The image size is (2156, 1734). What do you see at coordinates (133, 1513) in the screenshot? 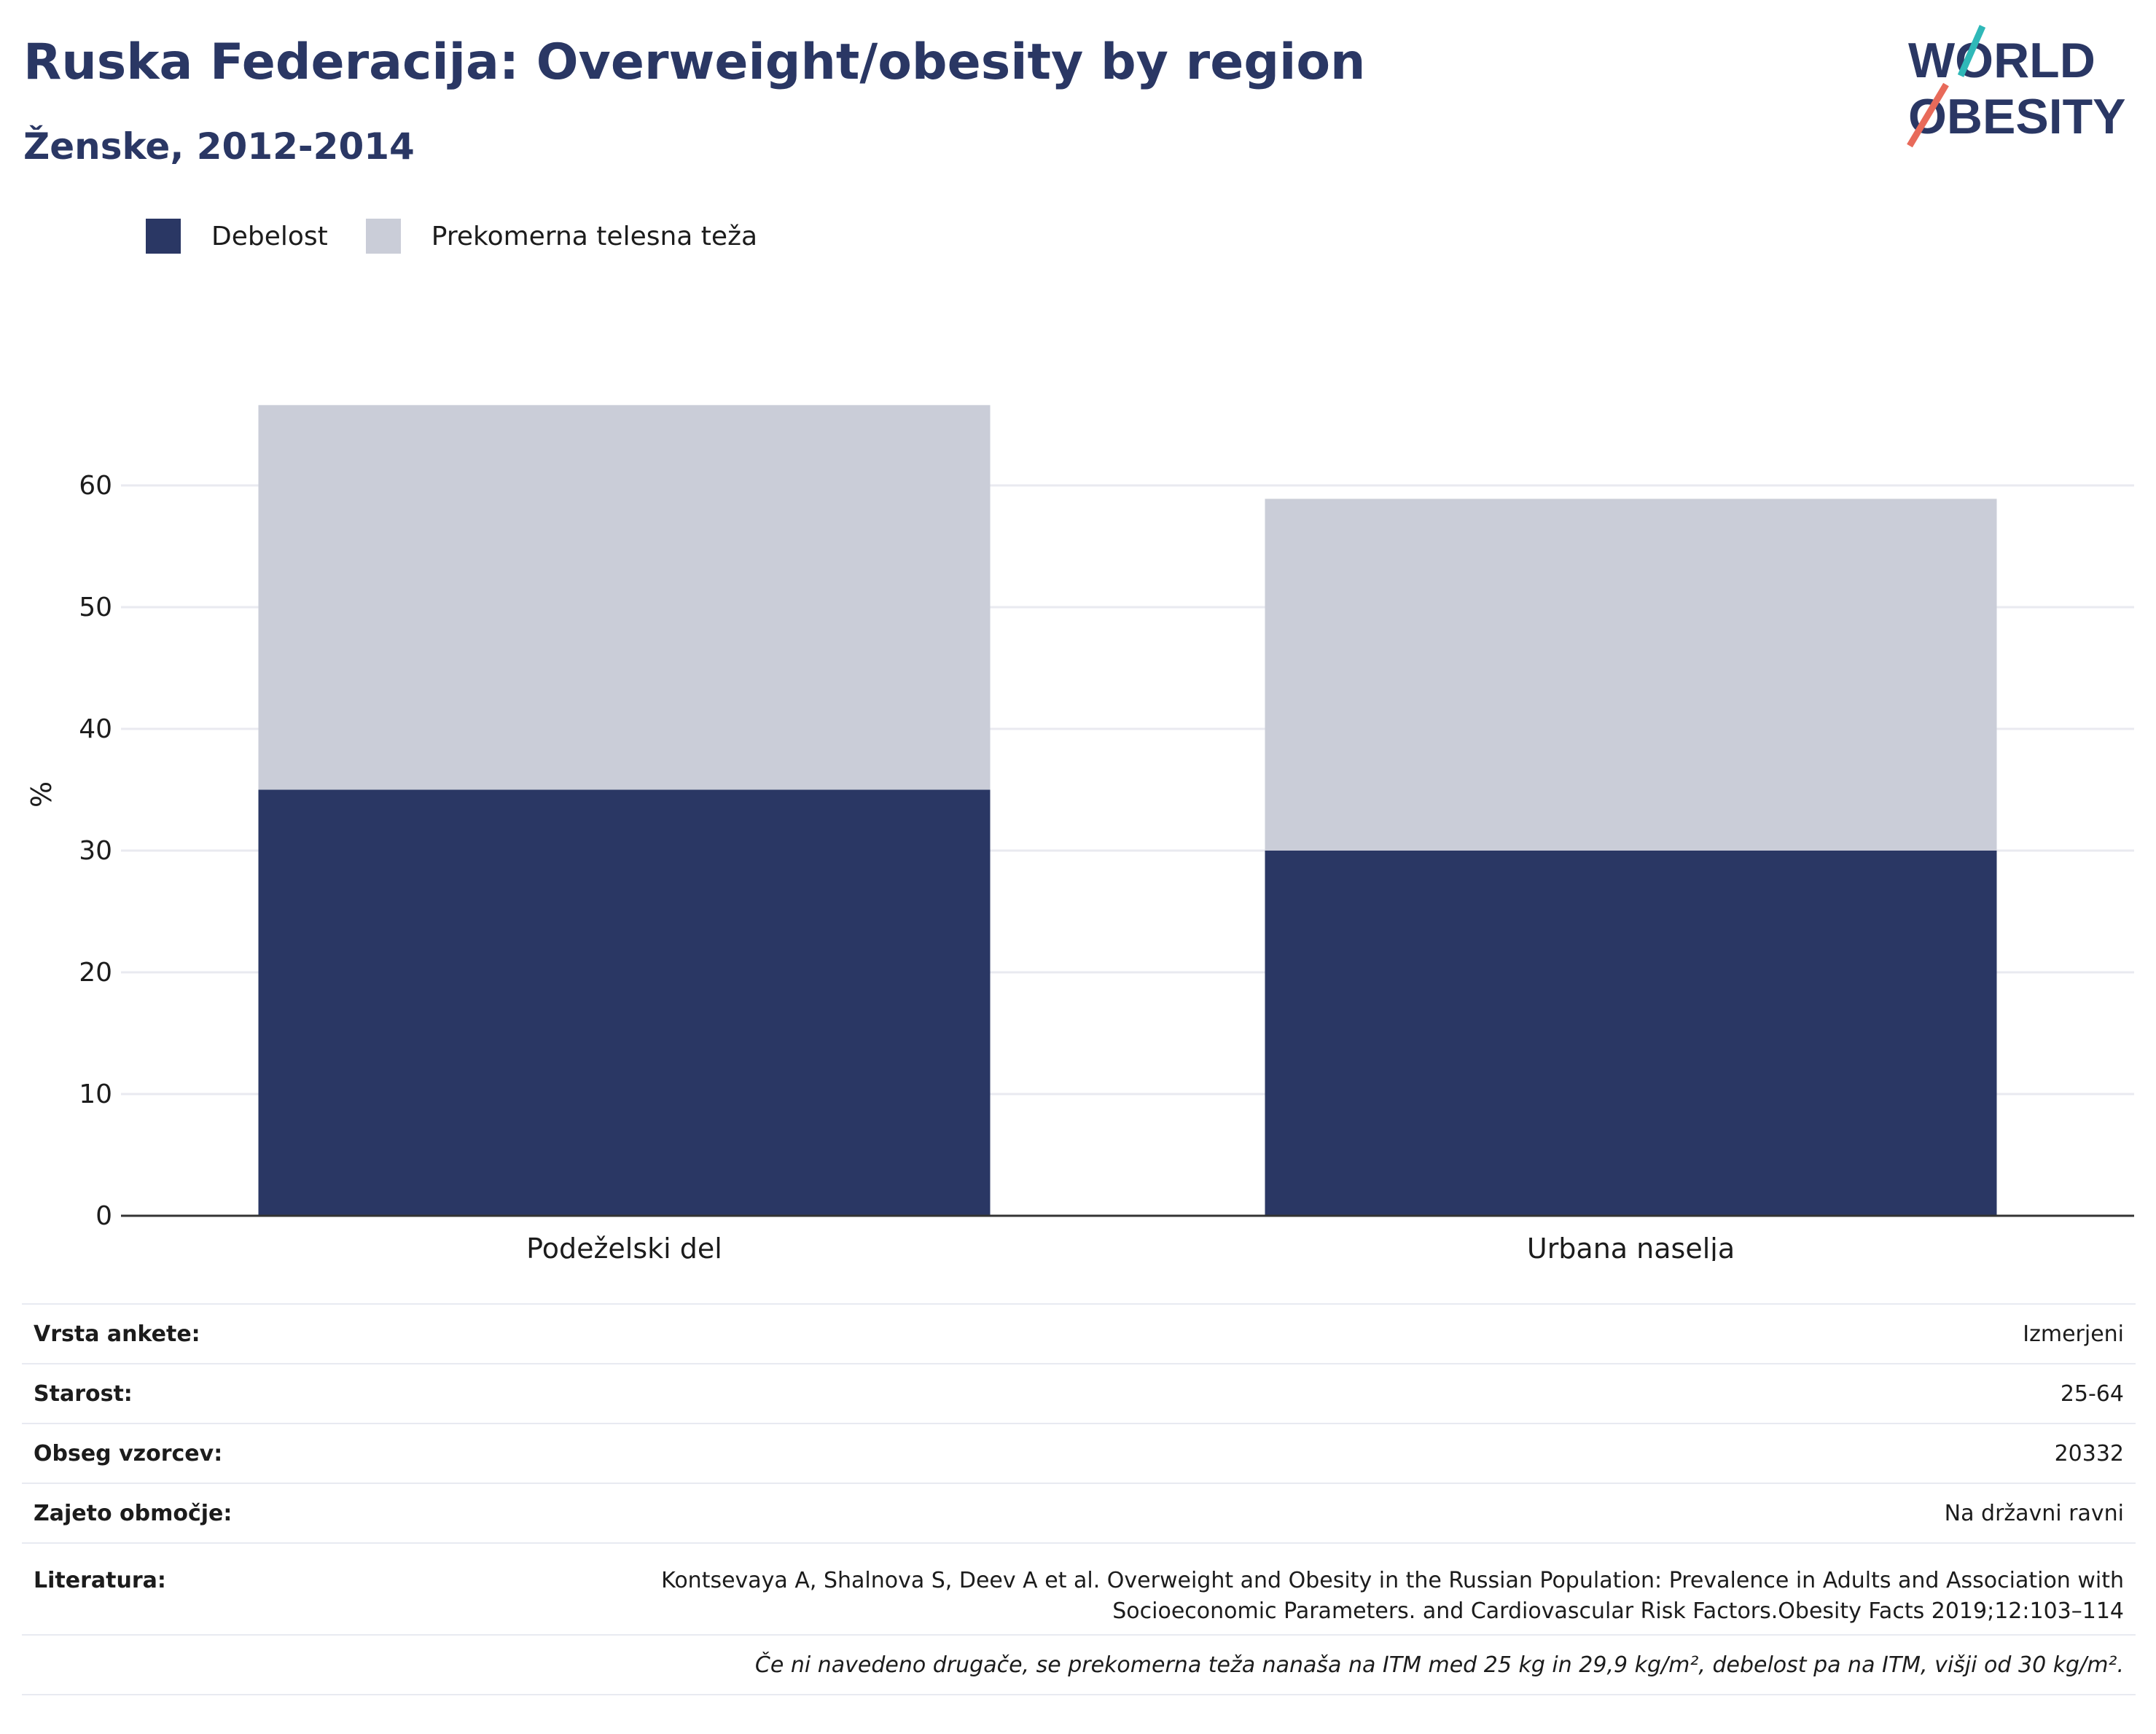
I see `info-label-area: Zajeto območje:` at bounding box center [133, 1513].